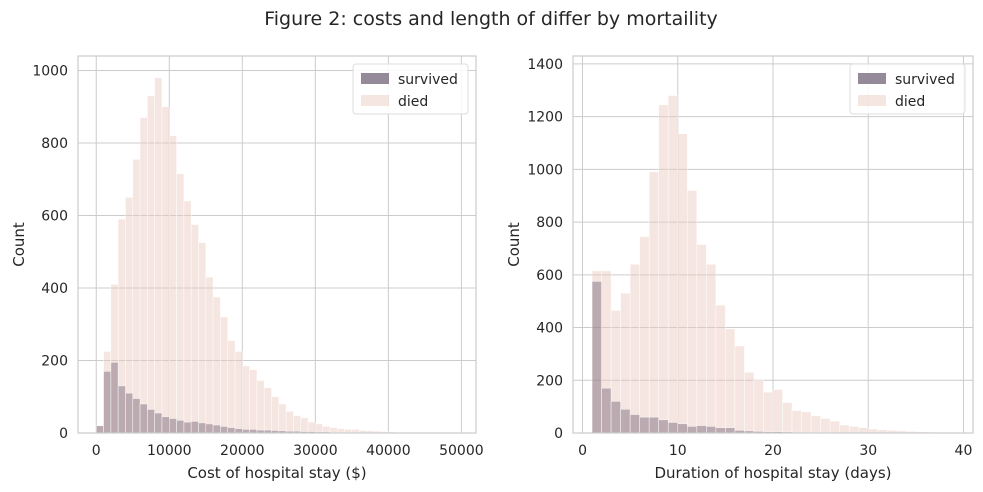 The height and width of the screenshot is (492, 983). What do you see at coordinates (413, 102) in the screenshot?
I see `cost-legend-label-died: died` at bounding box center [413, 102].